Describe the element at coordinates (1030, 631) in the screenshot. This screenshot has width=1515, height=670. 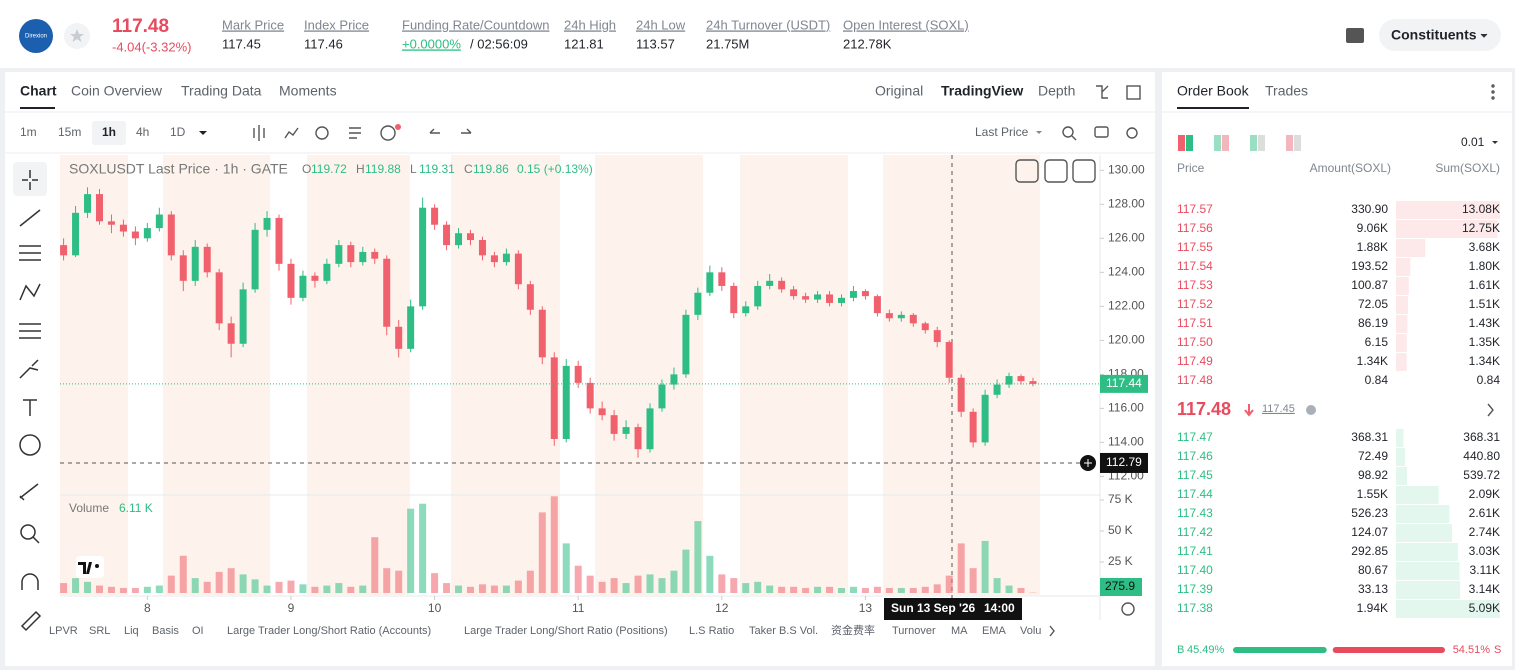
I see `indicator-button: Volu` at that location.